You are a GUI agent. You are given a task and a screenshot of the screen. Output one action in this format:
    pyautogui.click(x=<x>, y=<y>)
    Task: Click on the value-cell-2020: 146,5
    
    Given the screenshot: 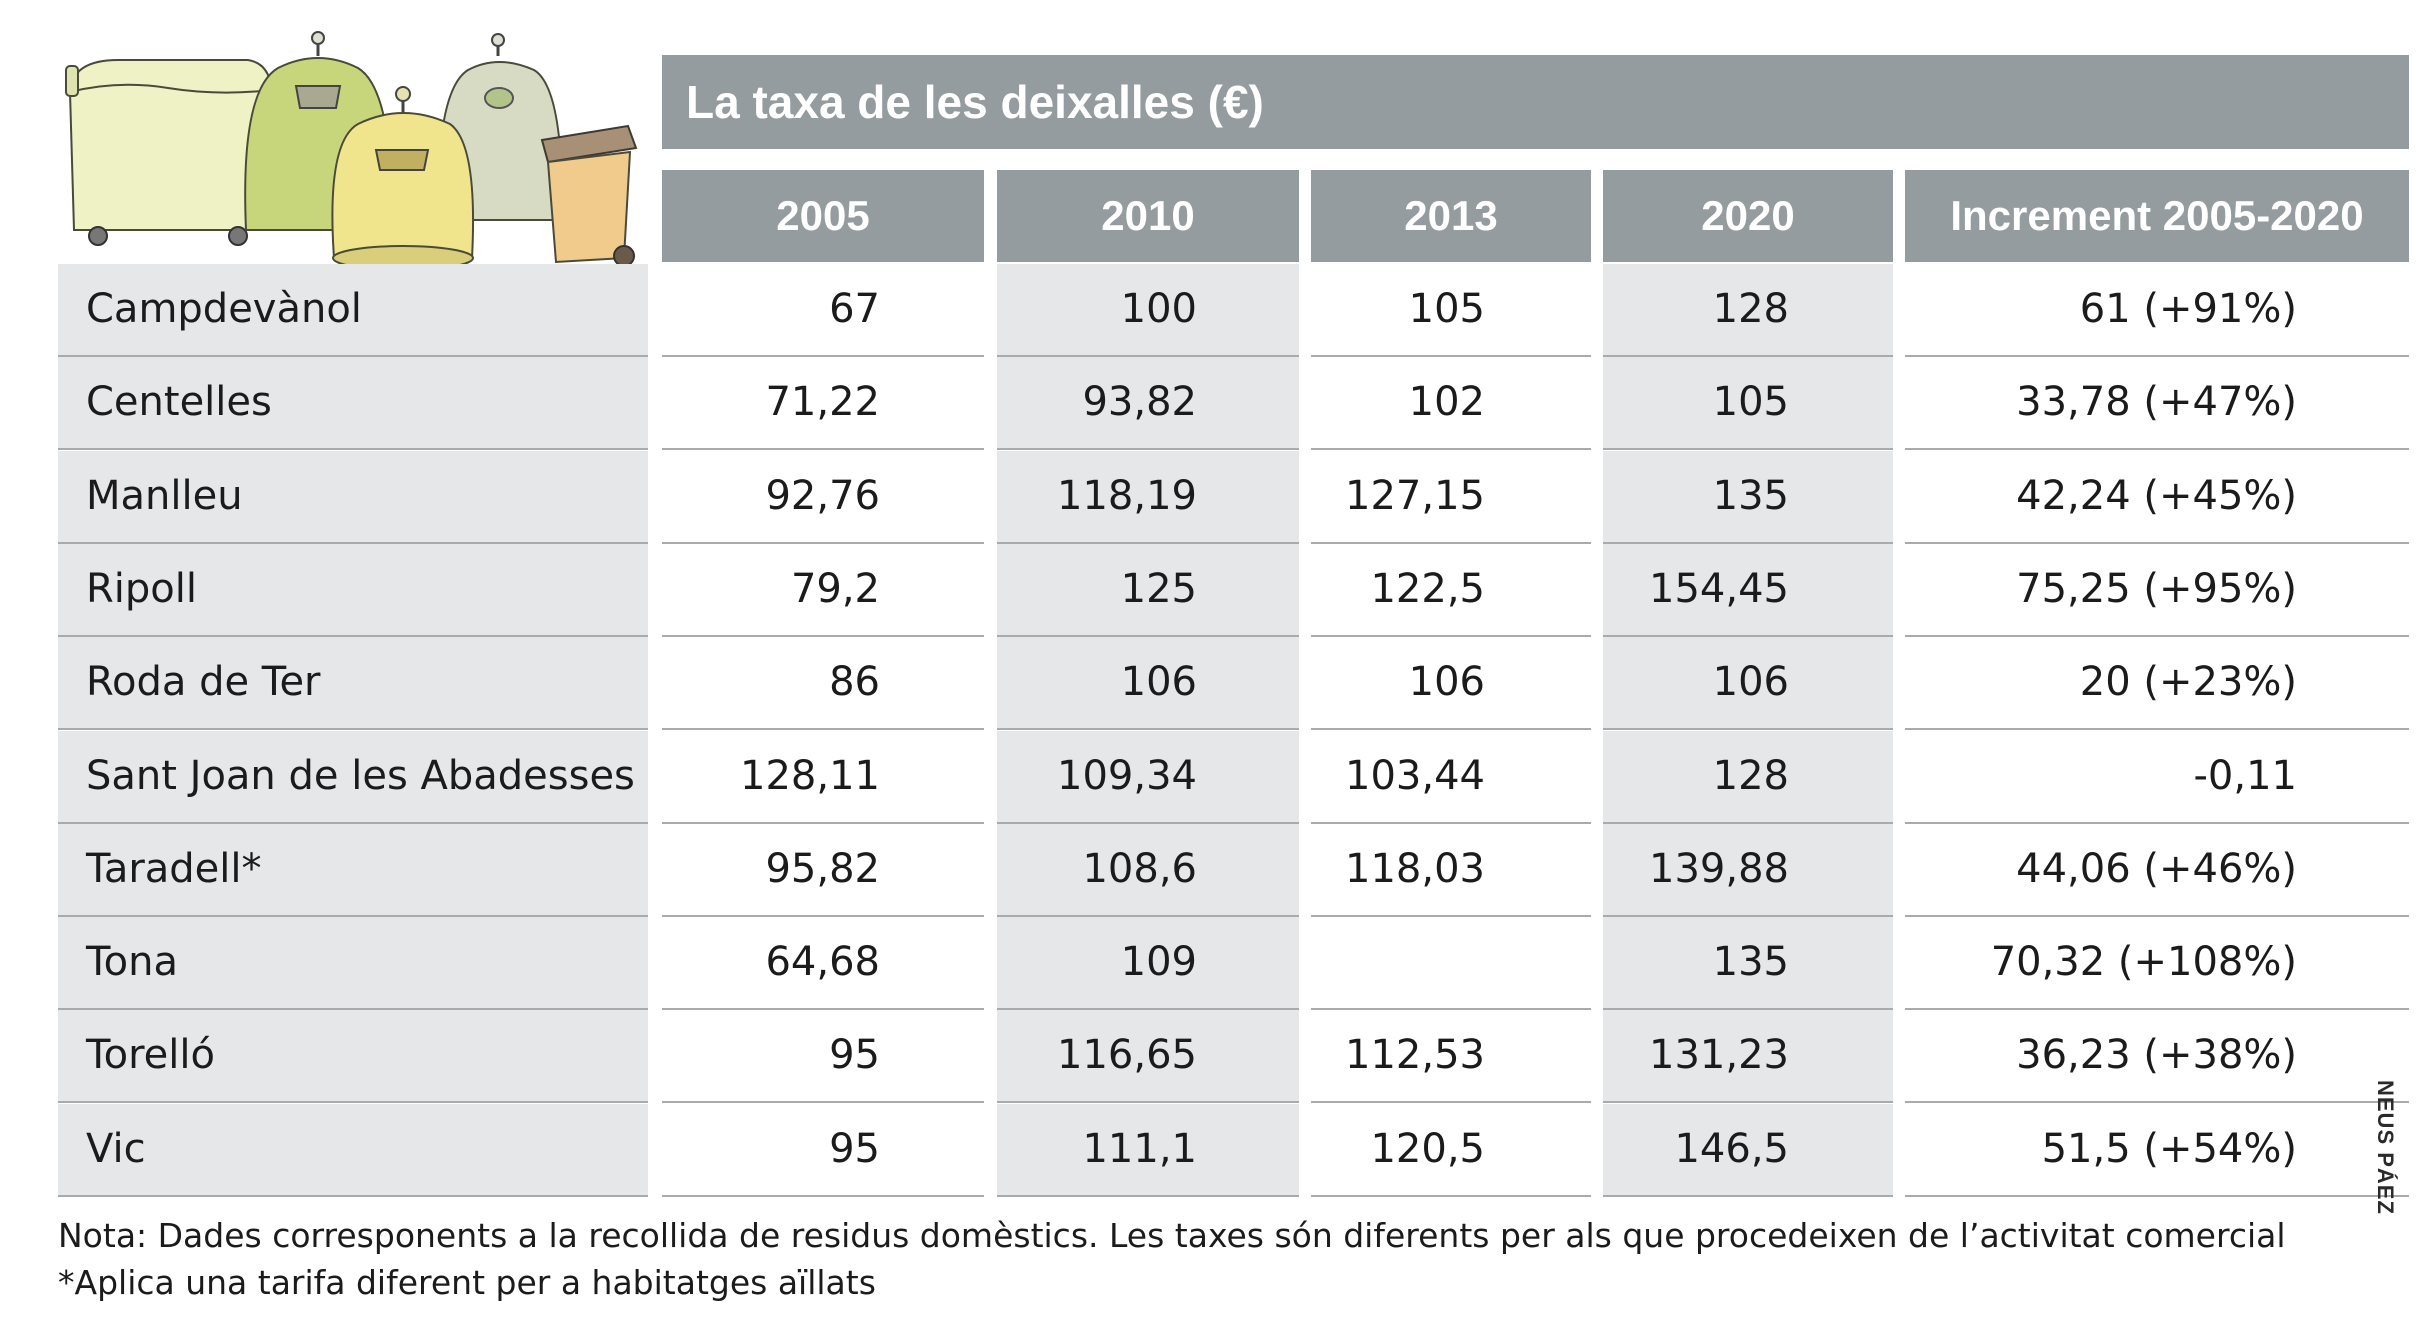 What is the action you would take?
    pyautogui.click(x=1748, y=1150)
    